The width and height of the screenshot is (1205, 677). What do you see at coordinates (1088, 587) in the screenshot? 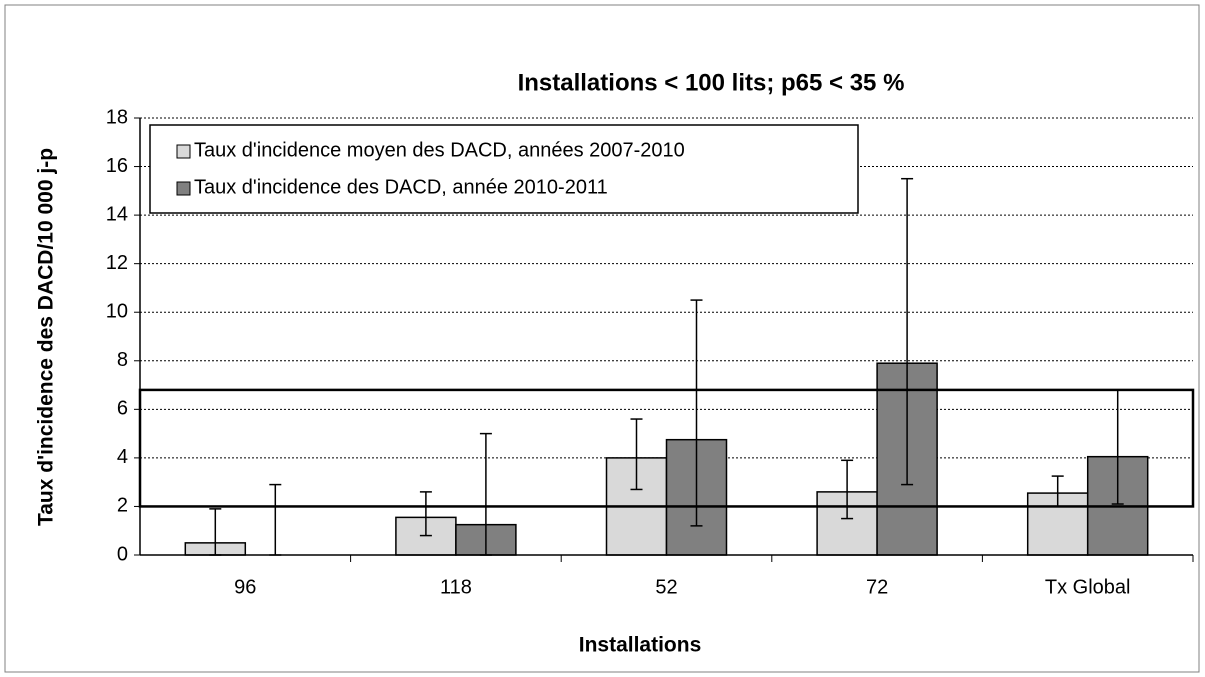
I see `x-tick-label: Tx Global` at bounding box center [1088, 587].